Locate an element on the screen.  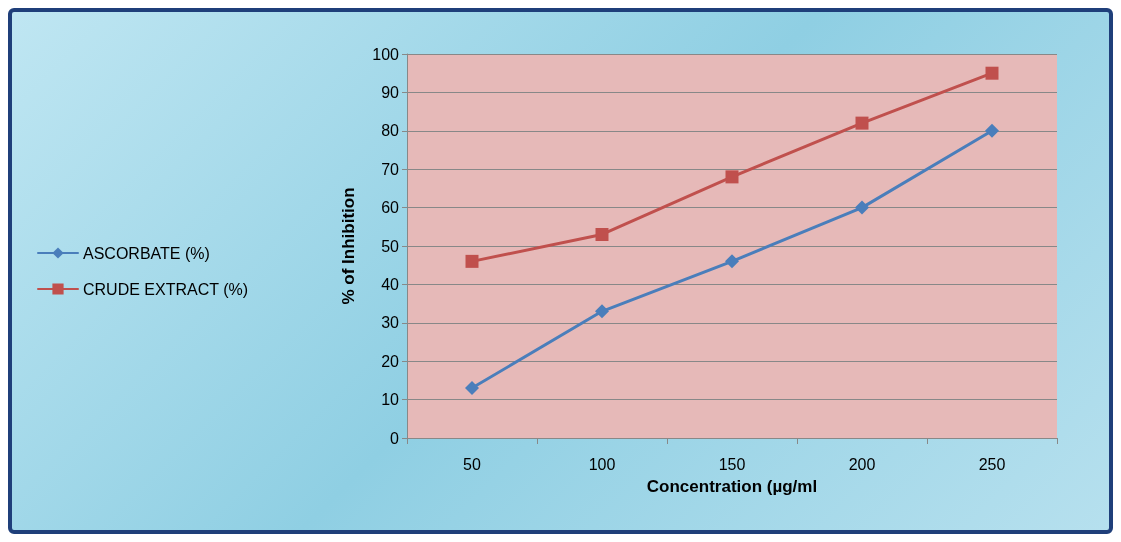
y-axis-title: % of Inhibition is located at coordinates (348, 246).